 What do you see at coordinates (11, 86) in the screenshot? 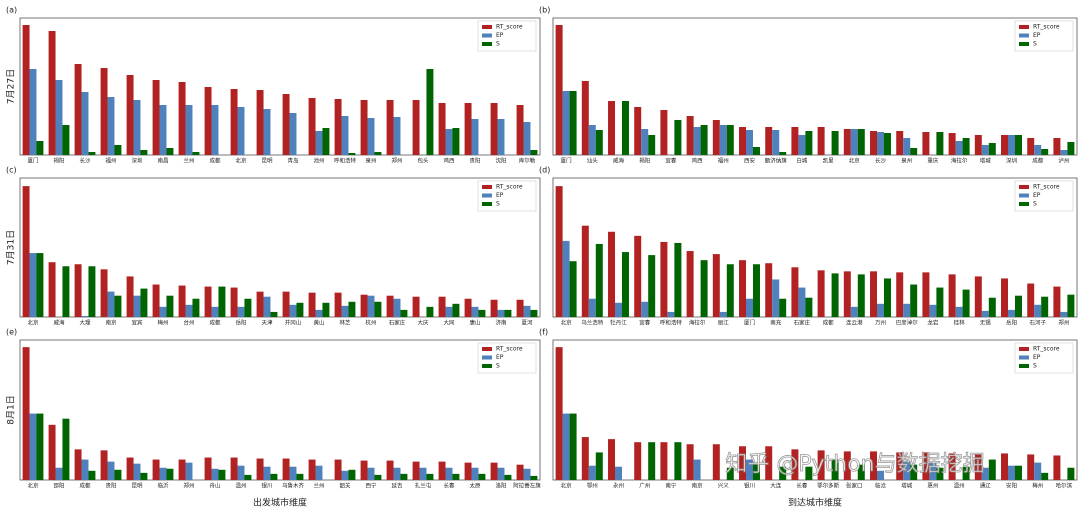
I see `row-label: 7月27日` at bounding box center [11, 86].